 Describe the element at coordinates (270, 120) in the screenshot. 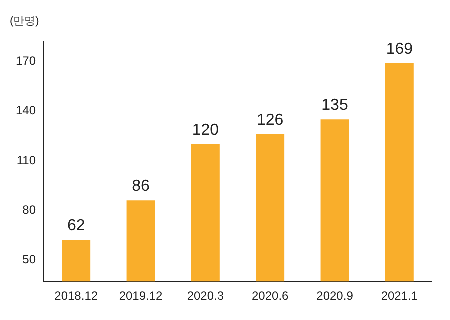

I see `data-label: 126` at that location.